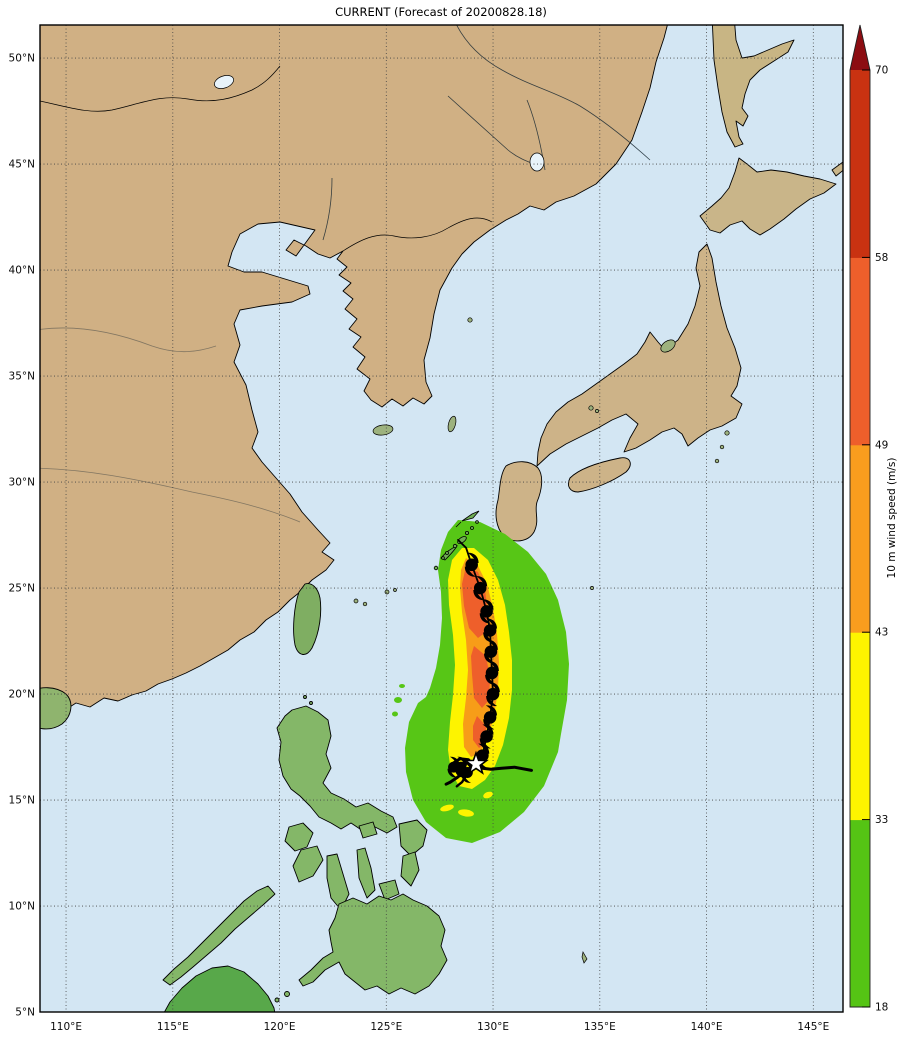  Describe the element at coordinates (881, 258) in the screenshot. I see `colorbar-tick-label: 58` at that location.